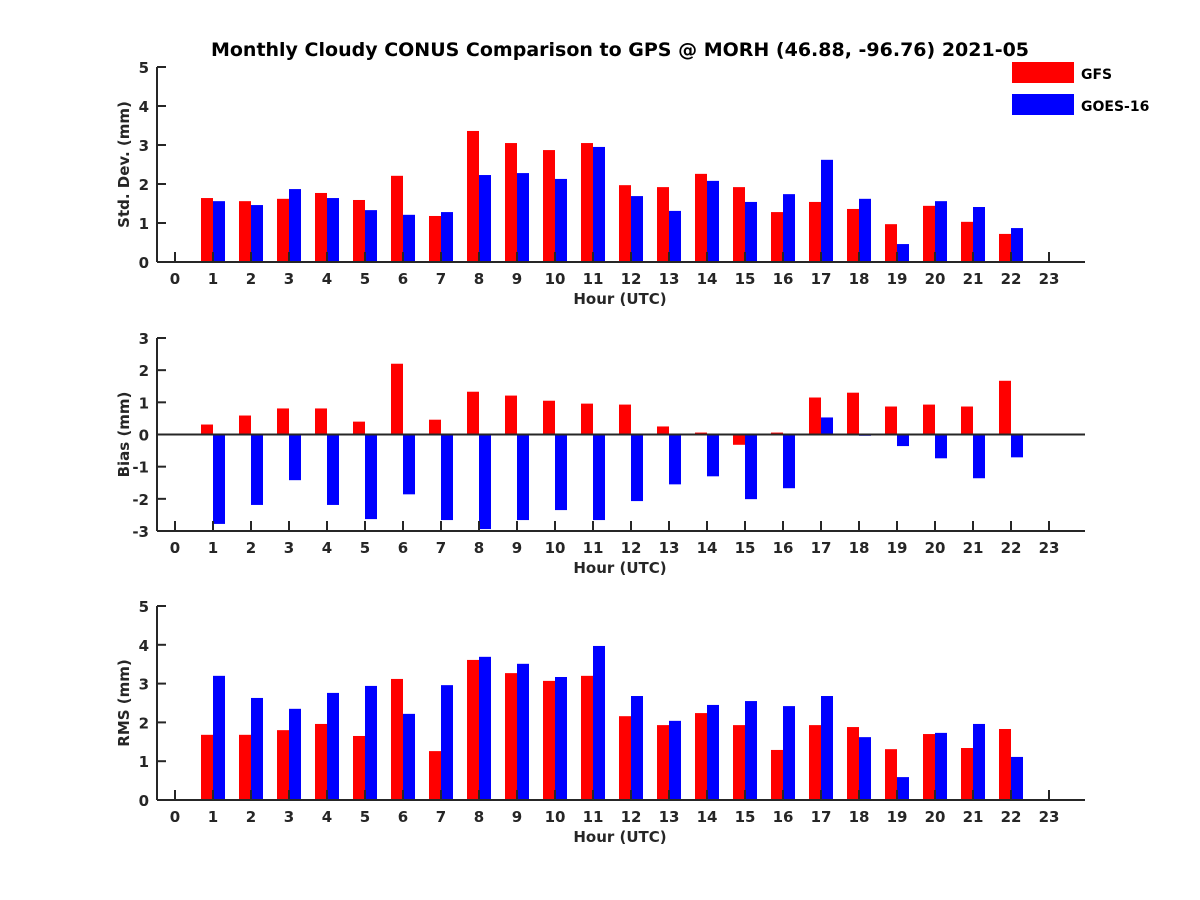  I want to click on bar-std-gfs-h4, so click(321, 227).